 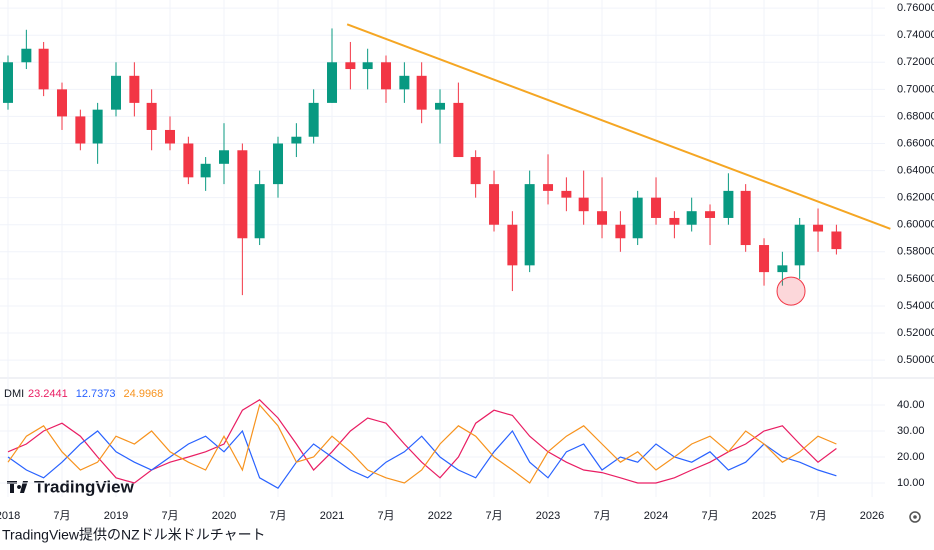 What do you see at coordinates (332, 516) in the screenshot?
I see `x-tick-label: 2021` at bounding box center [332, 516].